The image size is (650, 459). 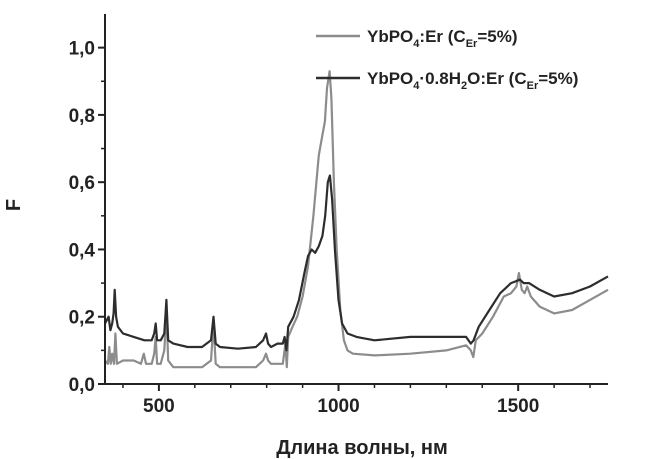 I want to click on y-tick-label: 0,2, so click(x=82, y=318).